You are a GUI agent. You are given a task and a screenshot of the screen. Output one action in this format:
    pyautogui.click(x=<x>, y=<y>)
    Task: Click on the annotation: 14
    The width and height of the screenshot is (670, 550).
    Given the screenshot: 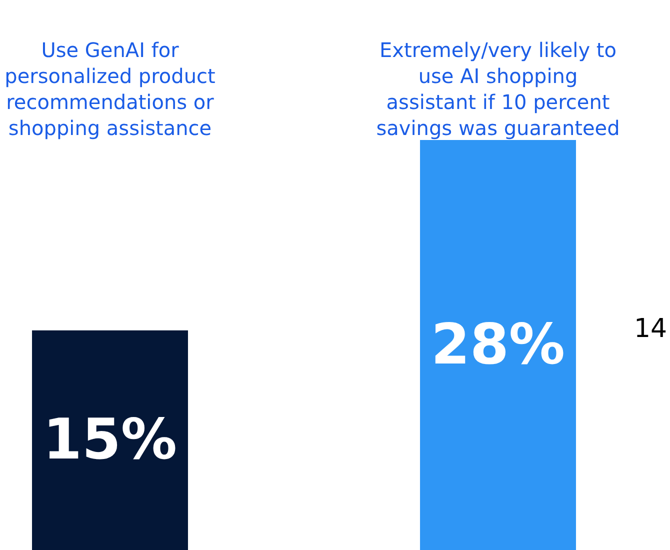 What is the action you would take?
    pyautogui.click(x=651, y=329)
    